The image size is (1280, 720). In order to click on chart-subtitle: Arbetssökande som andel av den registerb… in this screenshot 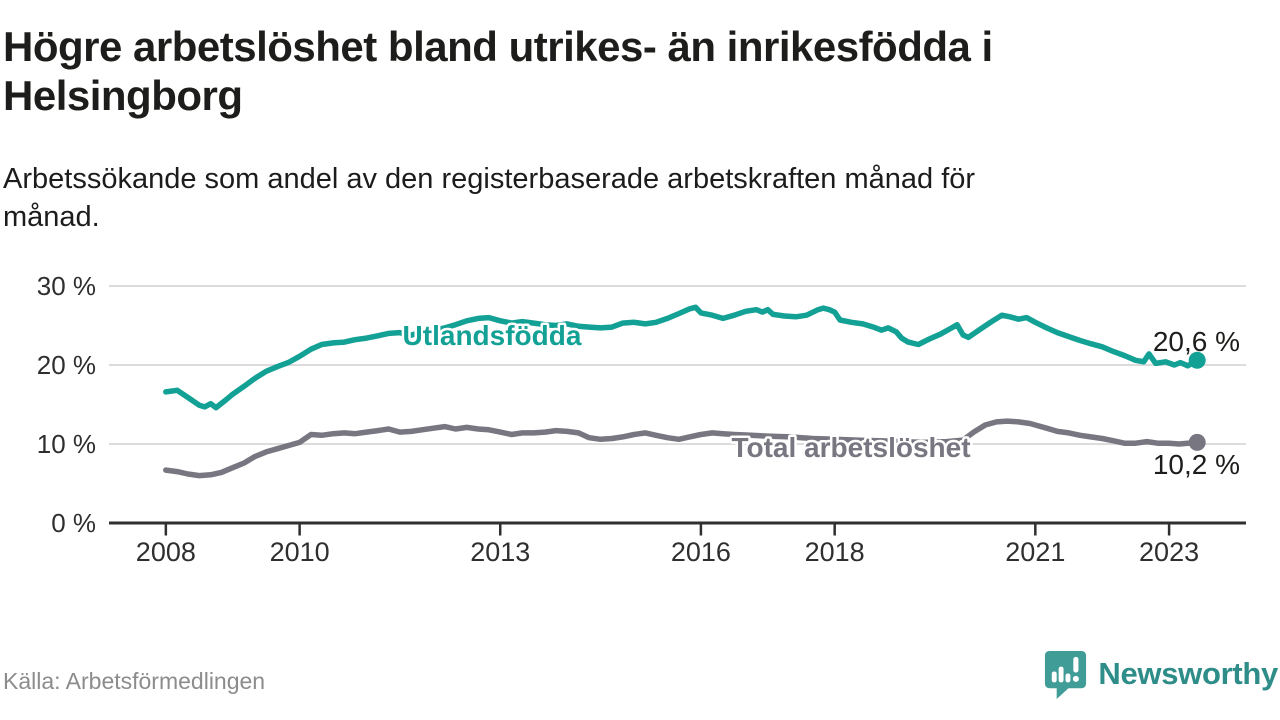, I will do `click(489, 198)`.